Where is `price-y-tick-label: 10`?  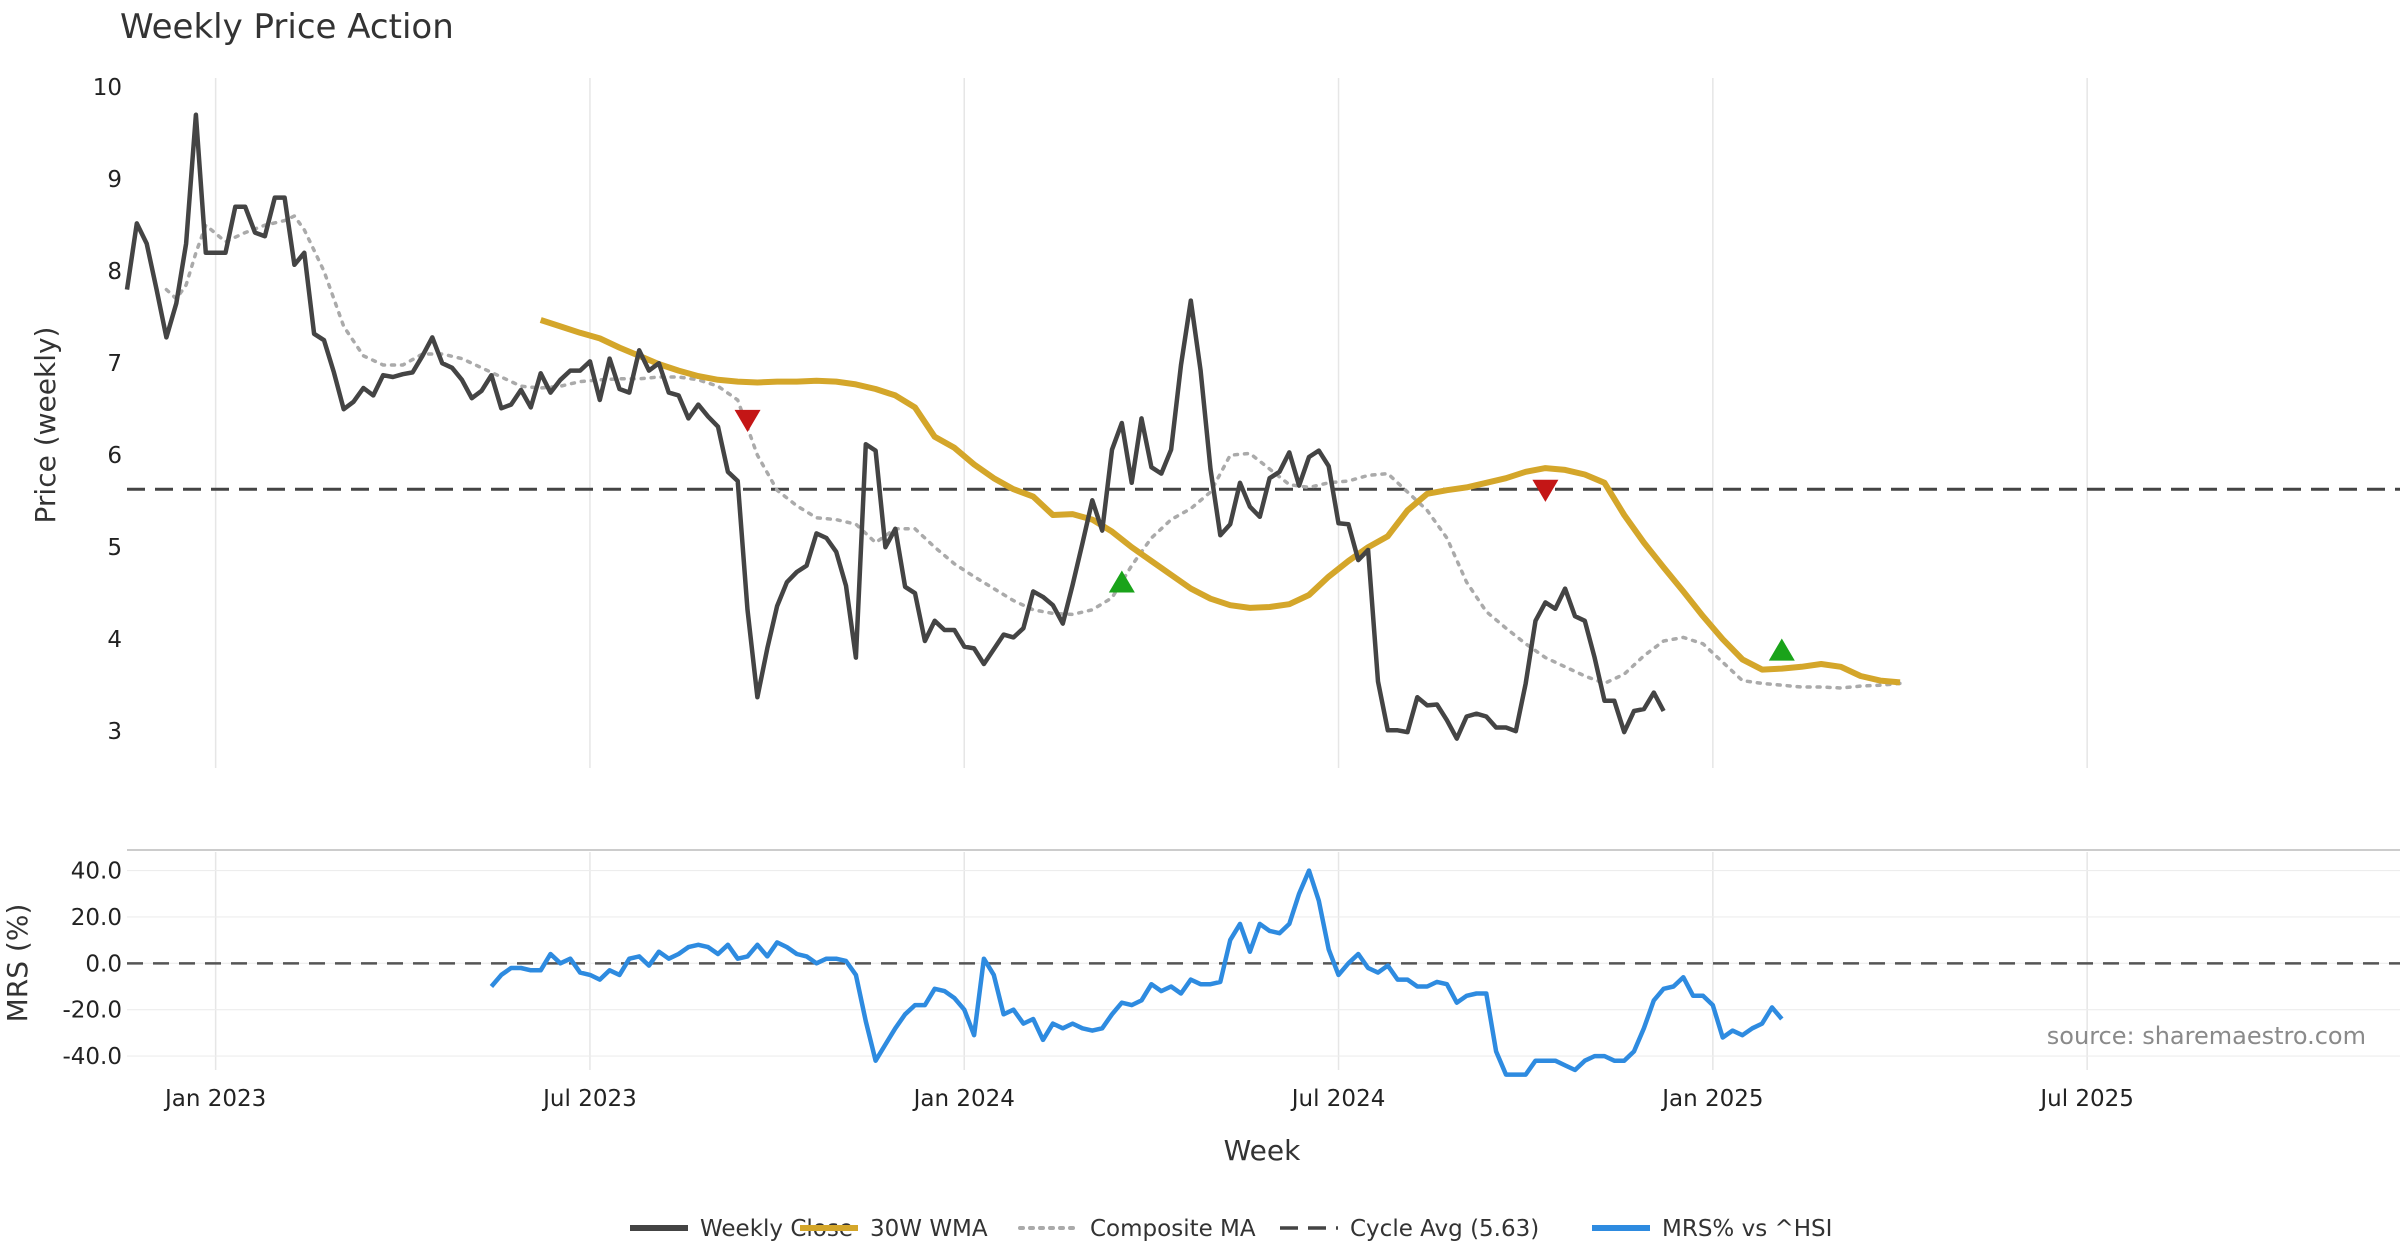
price-y-tick-label: 10 is located at coordinates (107, 88).